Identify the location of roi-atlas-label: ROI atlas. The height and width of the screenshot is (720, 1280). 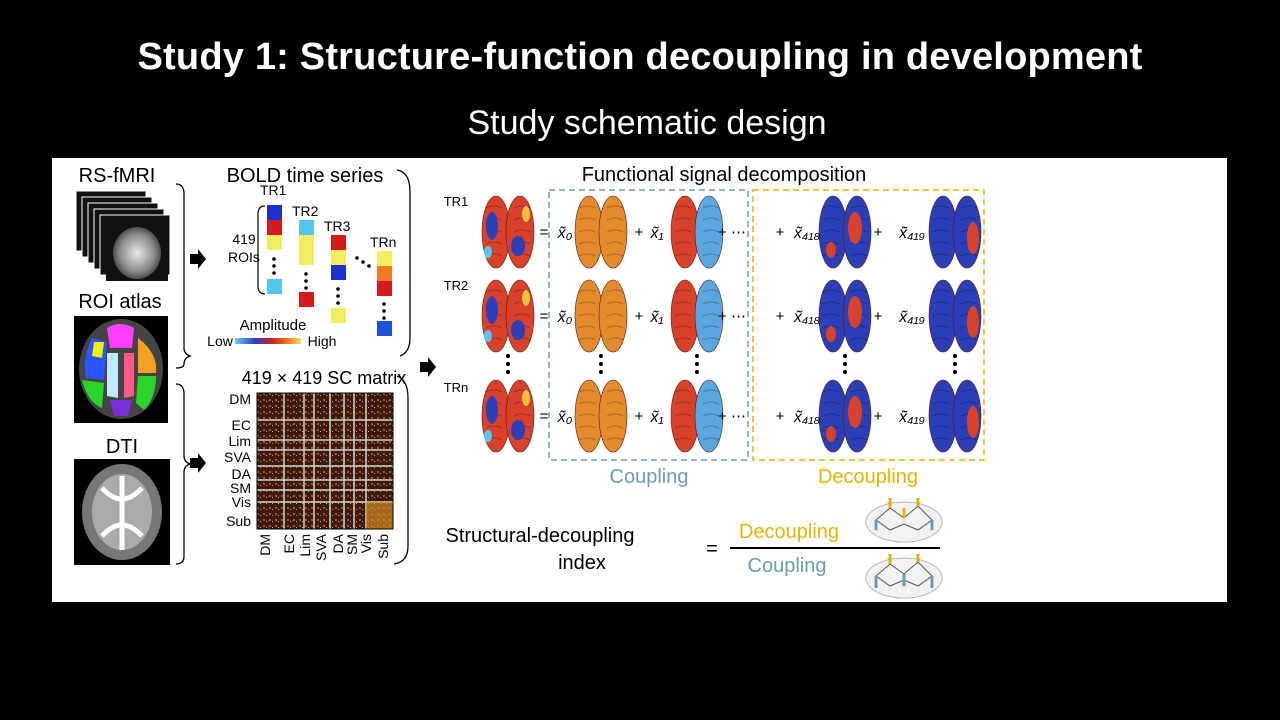
(119, 302).